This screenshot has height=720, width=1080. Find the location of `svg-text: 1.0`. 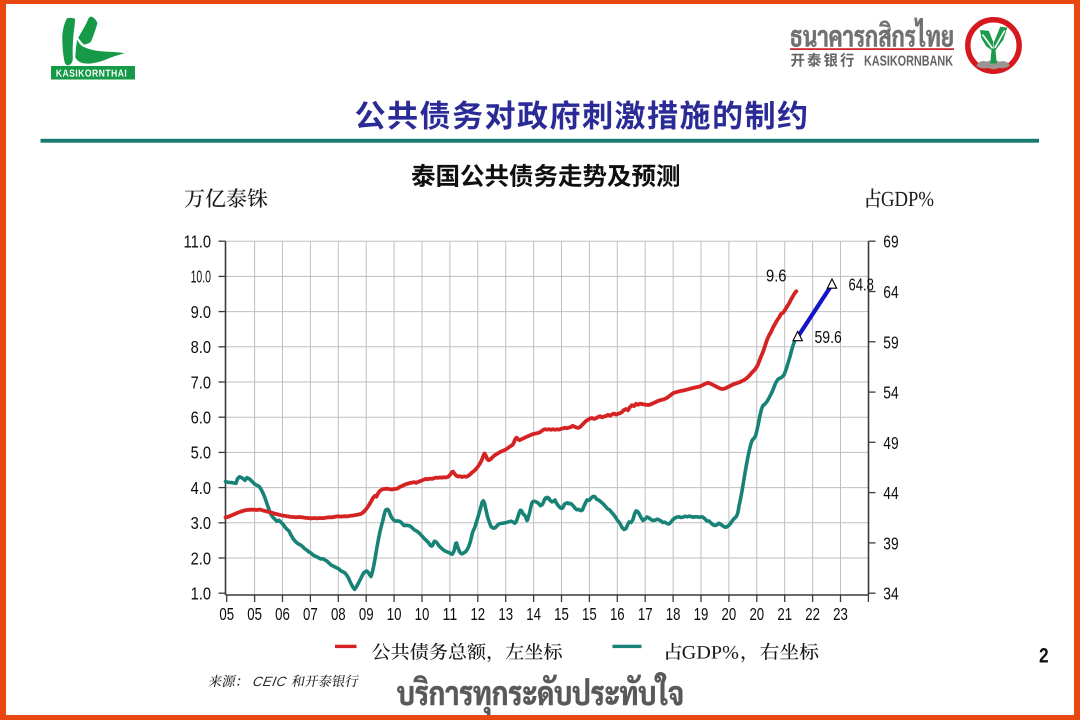

svg-text: 1.0 is located at coordinates (201, 594).